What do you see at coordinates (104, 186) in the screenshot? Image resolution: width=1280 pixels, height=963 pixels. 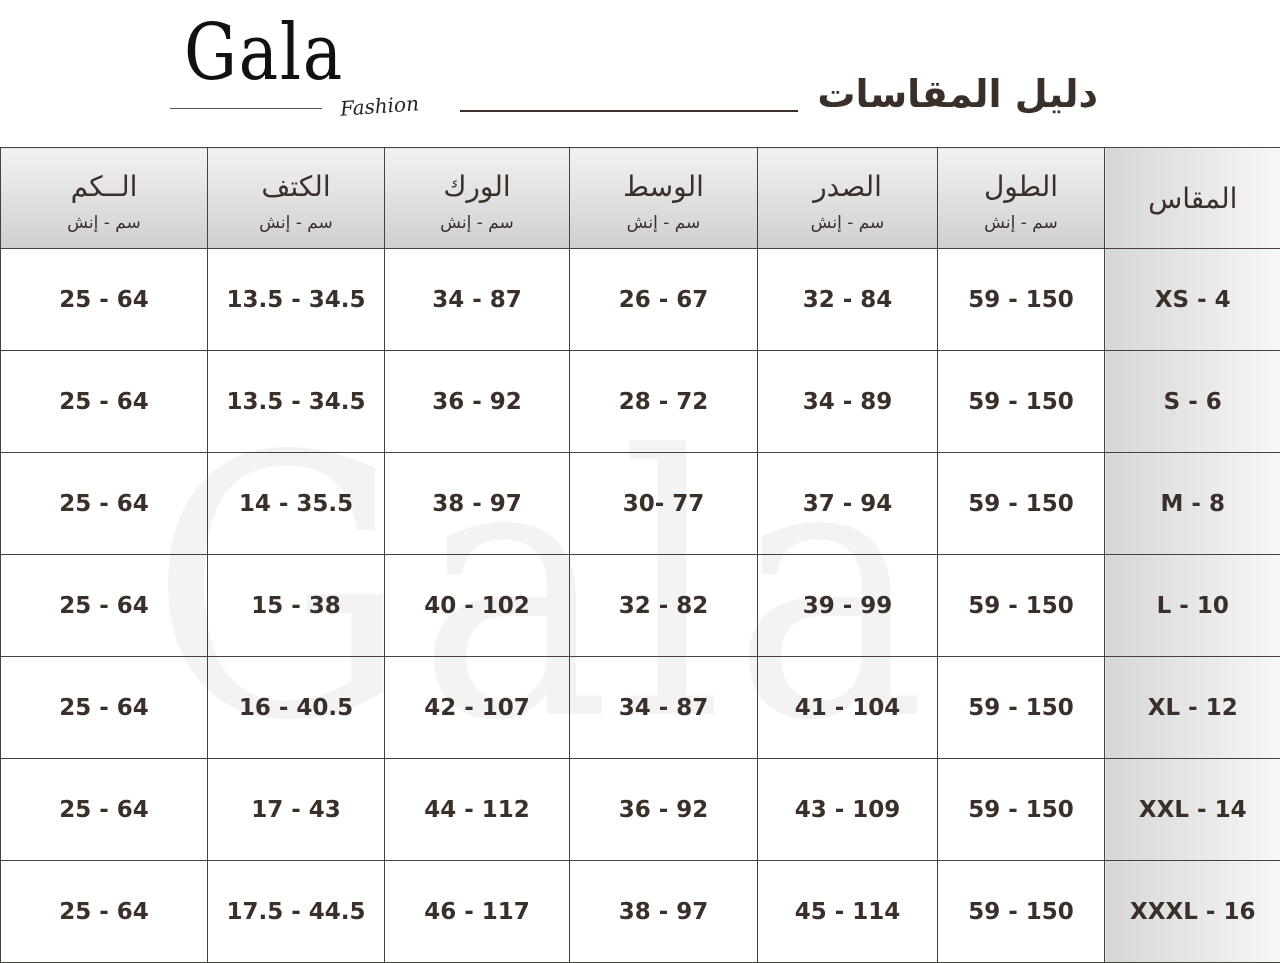 I see `column-title: الــكم` at bounding box center [104, 186].